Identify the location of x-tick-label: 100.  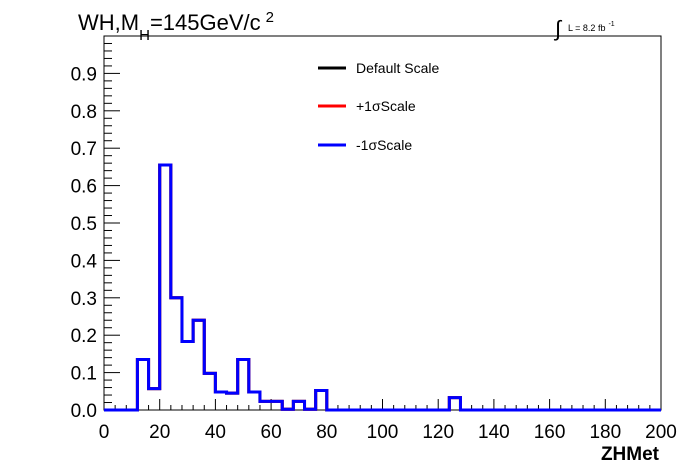
(383, 432).